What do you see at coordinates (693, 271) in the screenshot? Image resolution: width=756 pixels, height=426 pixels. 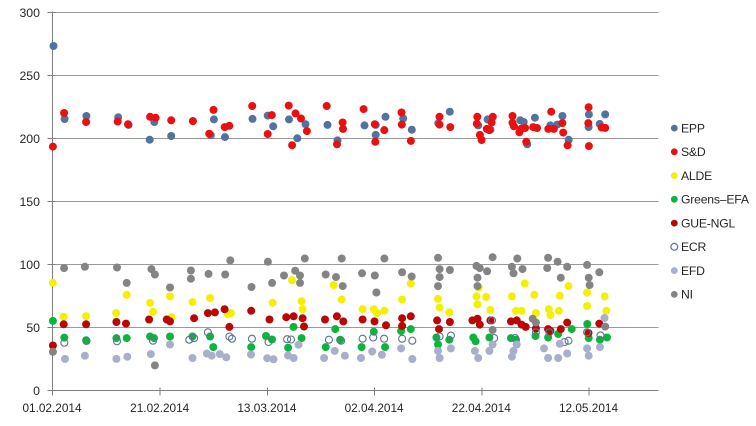 I see `svg-text: EFD` at bounding box center [693, 271].